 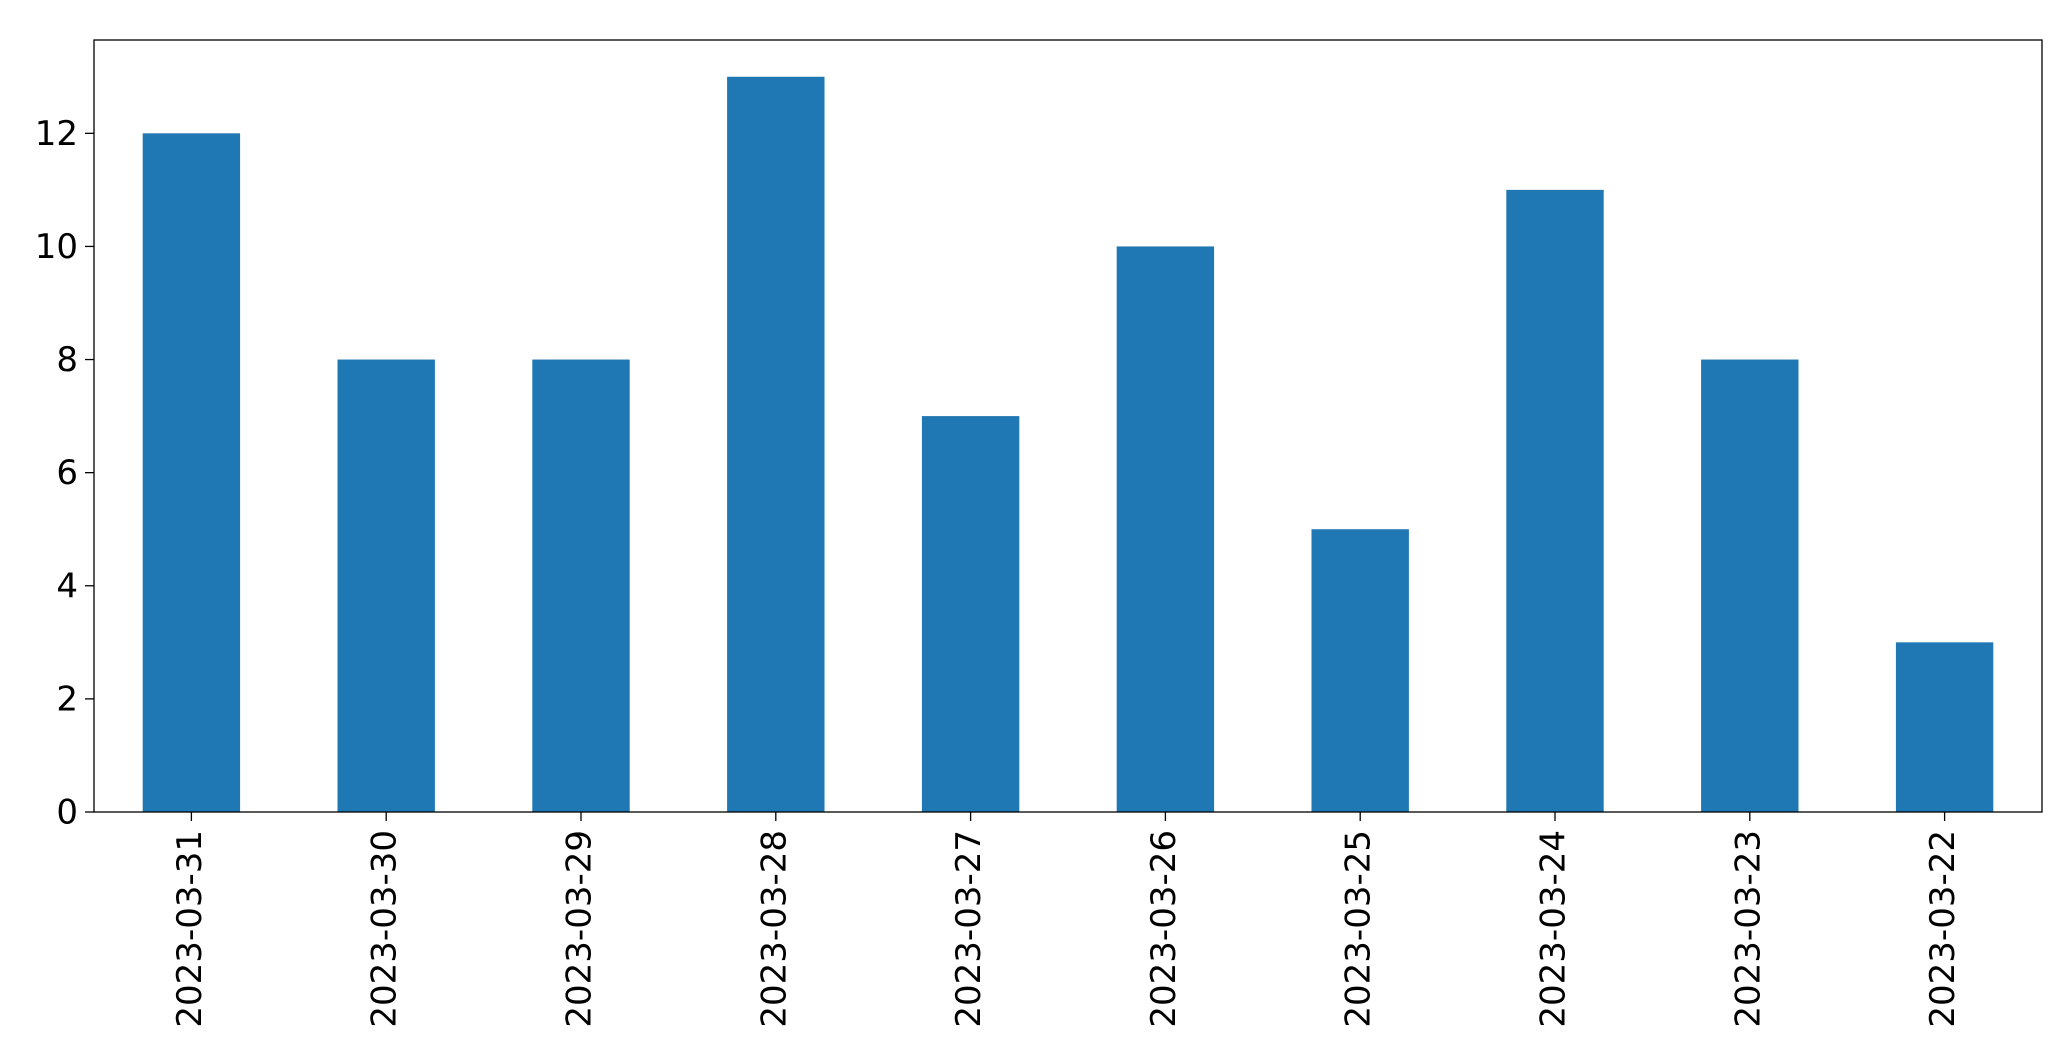 I want to click on y-tick-label: 8, so click(x=67, y=360).